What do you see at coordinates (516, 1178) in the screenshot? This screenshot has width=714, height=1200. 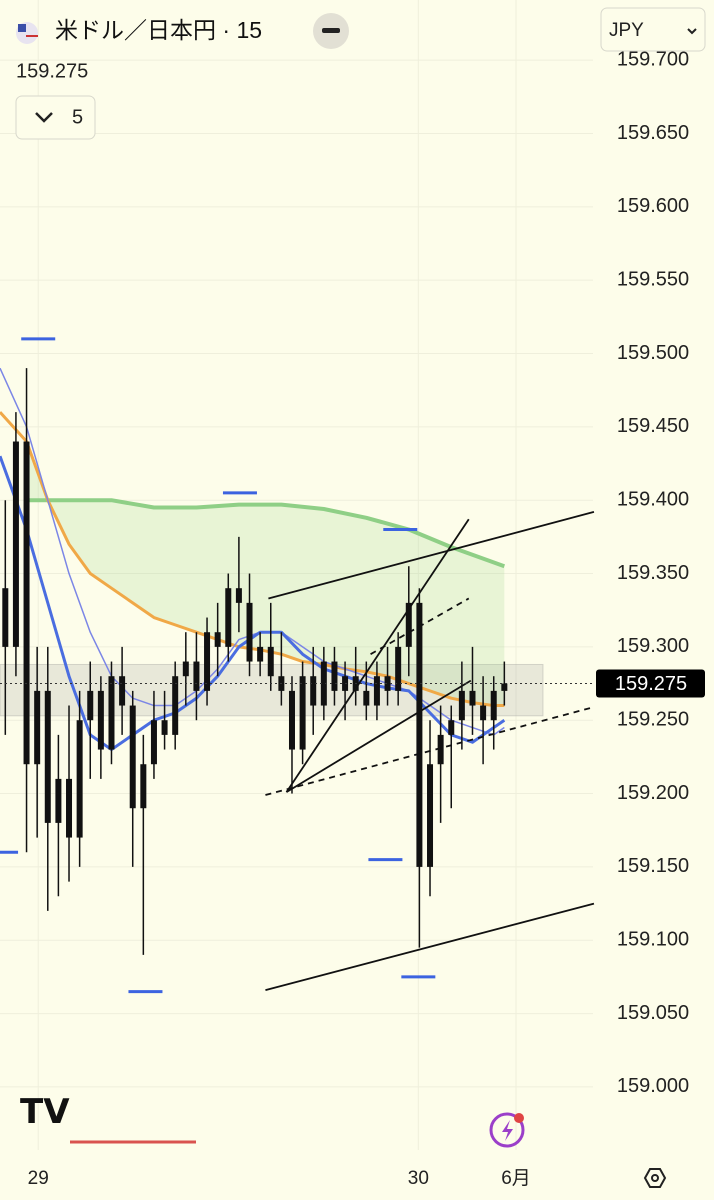 I see `x-tick-label: 6月` at bounding box center [516, 1178].